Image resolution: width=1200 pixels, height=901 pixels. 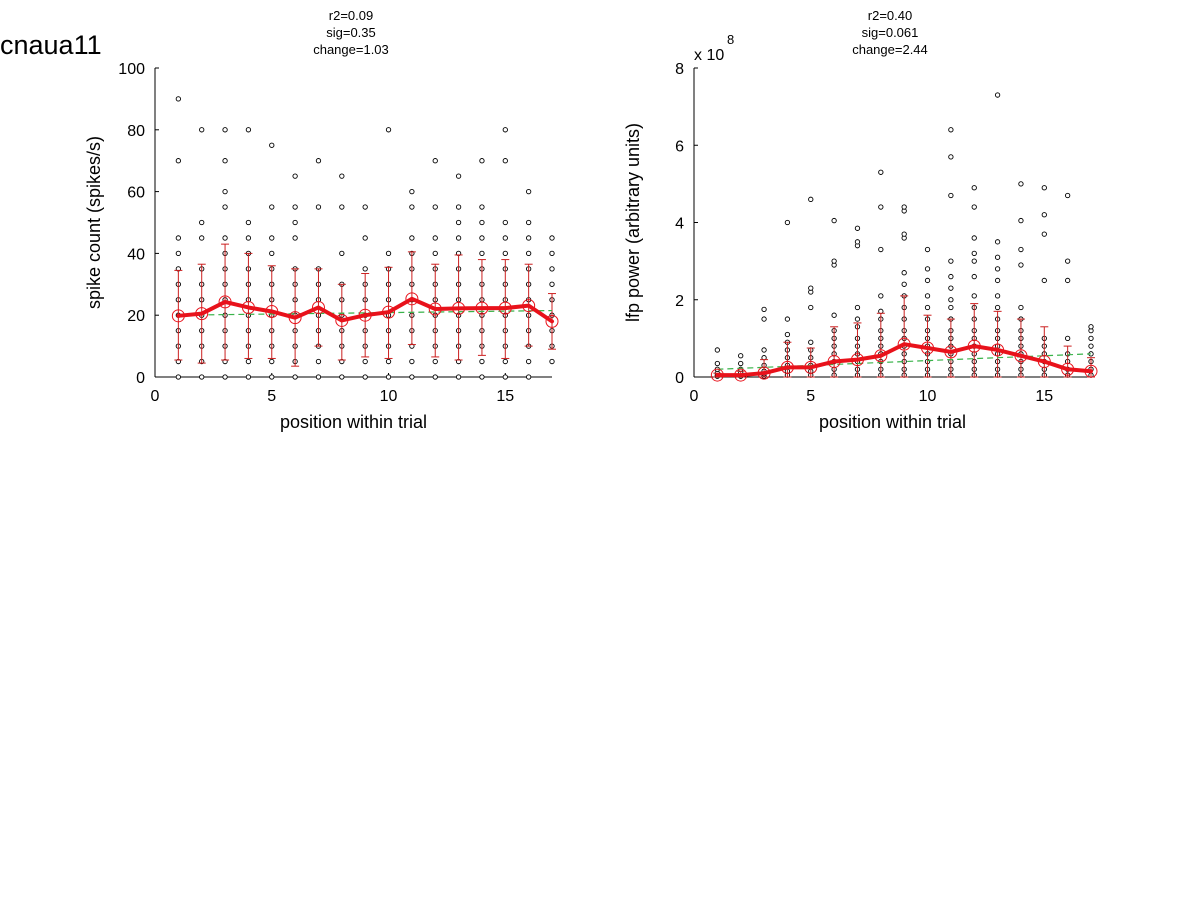 I want to click on x-tick-label: 0, so click(x=155, y=396).